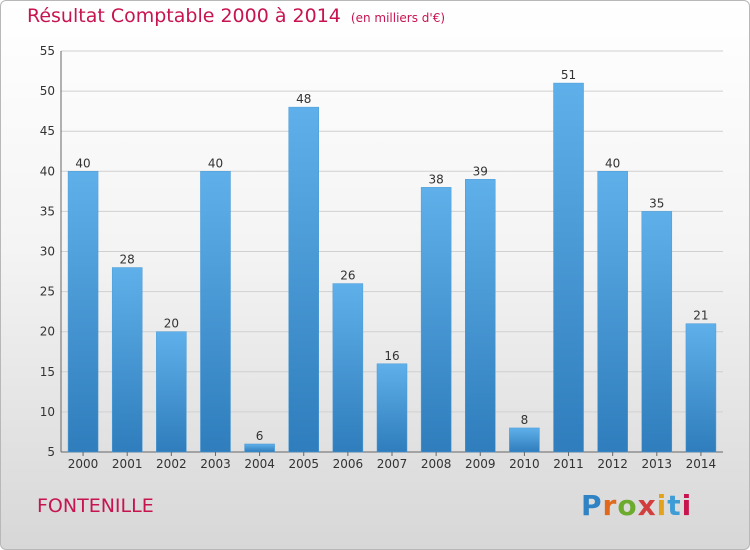 The image size is (750, 550). What do you see at coordinates (480, 464) in the screenshot?
I see `x-tick-label: 2009` at bounding box center [480, 464].